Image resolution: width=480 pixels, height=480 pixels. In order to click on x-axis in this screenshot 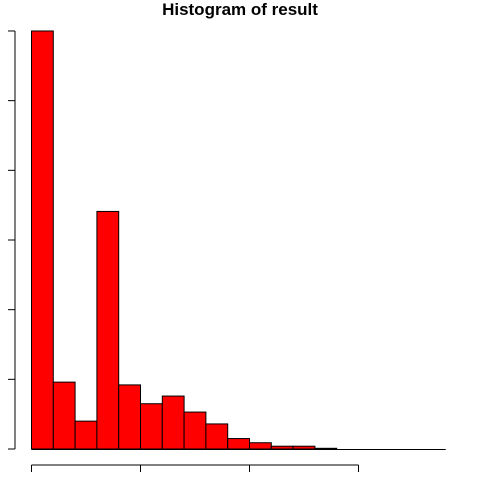, I will do `click(195, 468)`.